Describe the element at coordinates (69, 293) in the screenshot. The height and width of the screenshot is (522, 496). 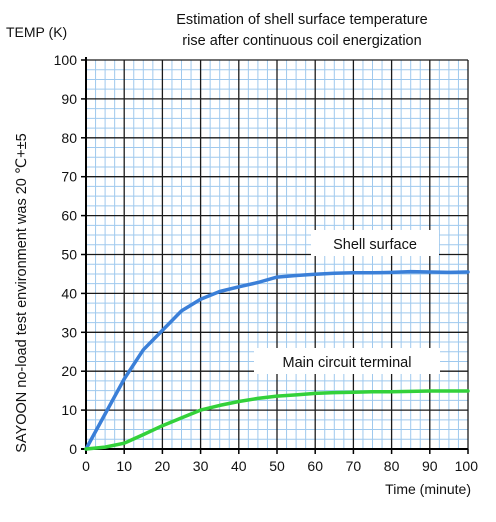
I see `y-tick-label: 40` at that location.